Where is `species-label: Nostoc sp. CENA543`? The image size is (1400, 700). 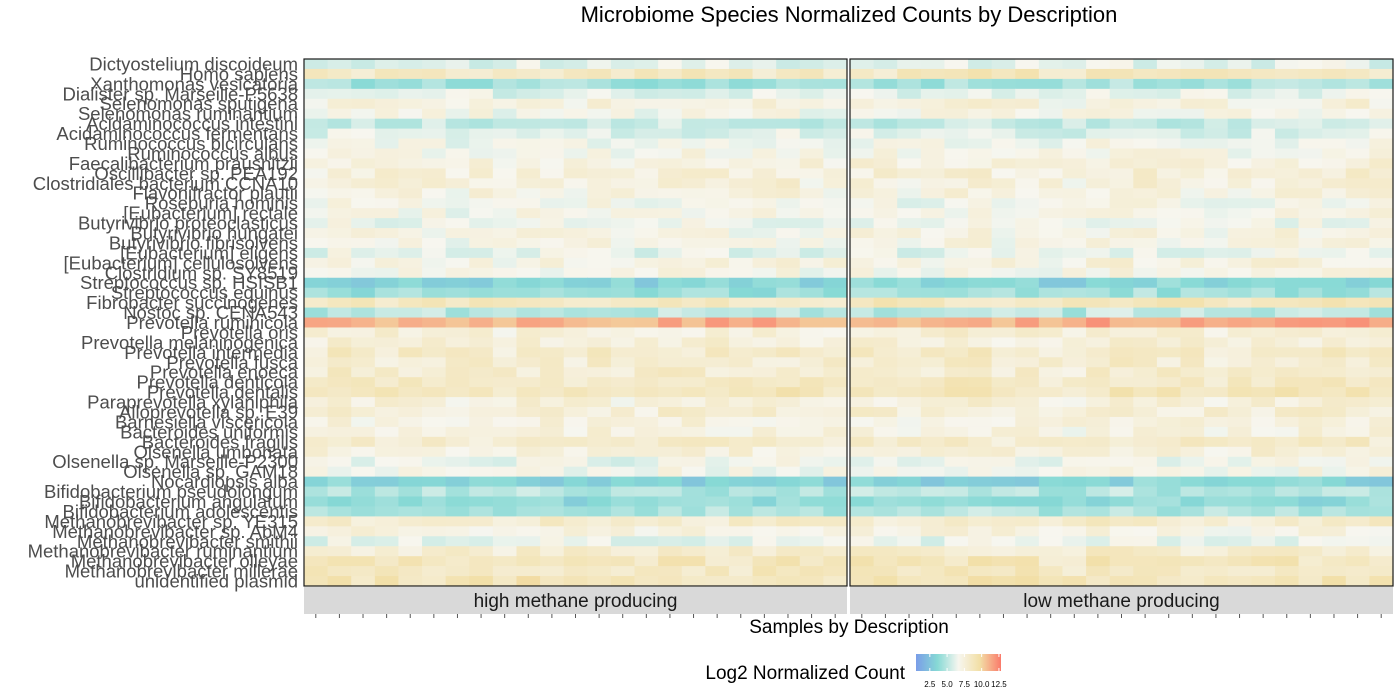 species-label: Nostoc sp. CENA543 is located at coordinates (210, 312).